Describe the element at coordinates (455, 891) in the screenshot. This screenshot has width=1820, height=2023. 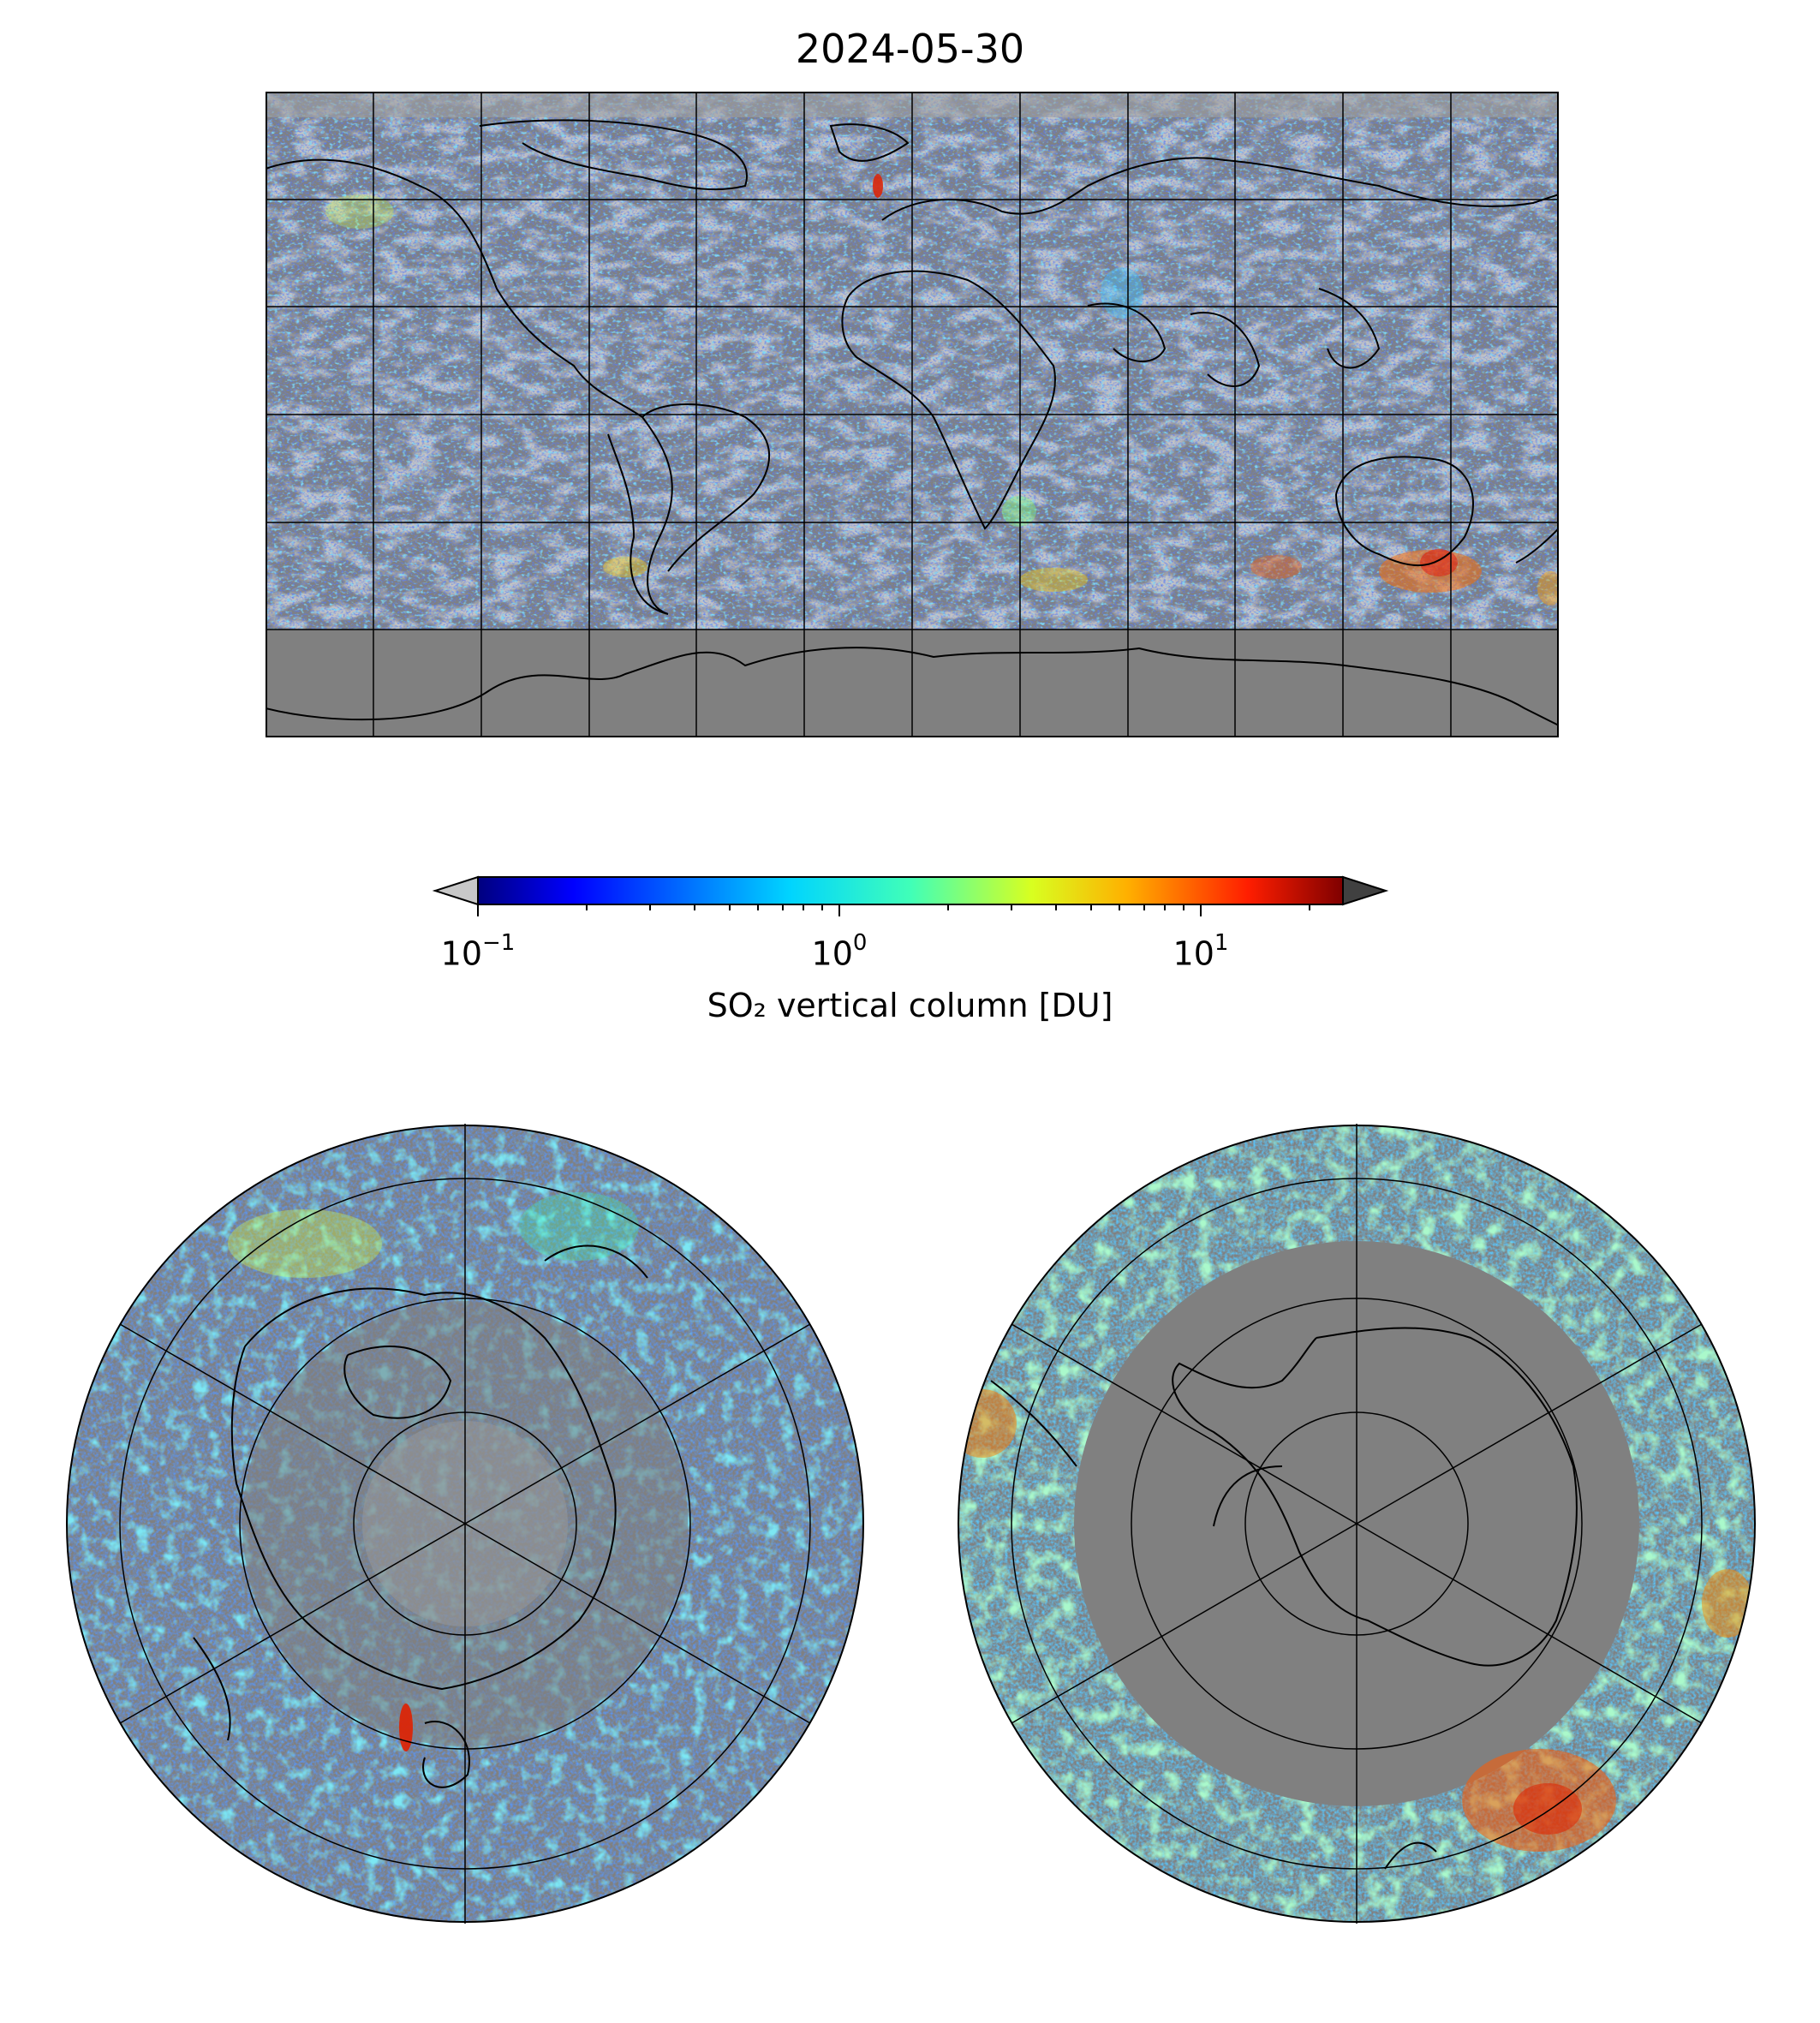
I see `colorbar-under-extension` at that location.